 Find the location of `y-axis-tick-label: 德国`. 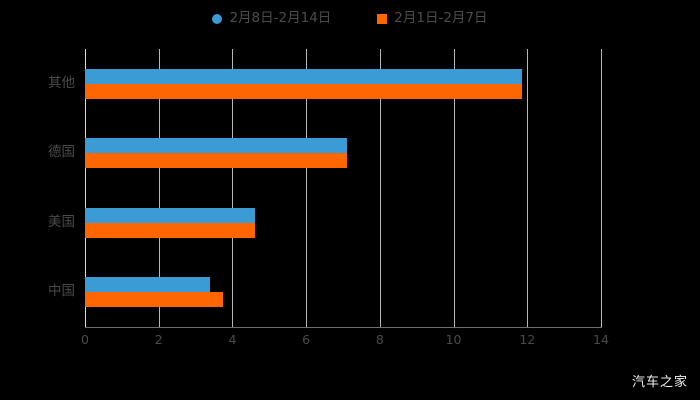

y-axis-tick-label: 德国 is located at coordinates (61, 152).